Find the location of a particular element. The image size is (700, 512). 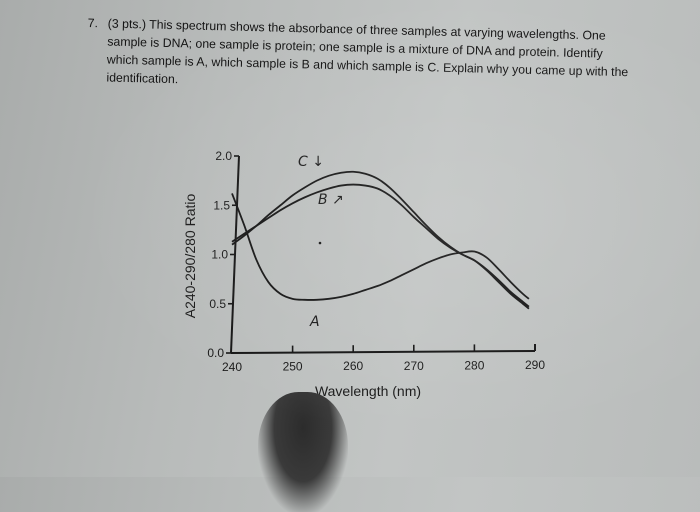

y-tick-label: 1.0 is located at coordinates (219, 255).